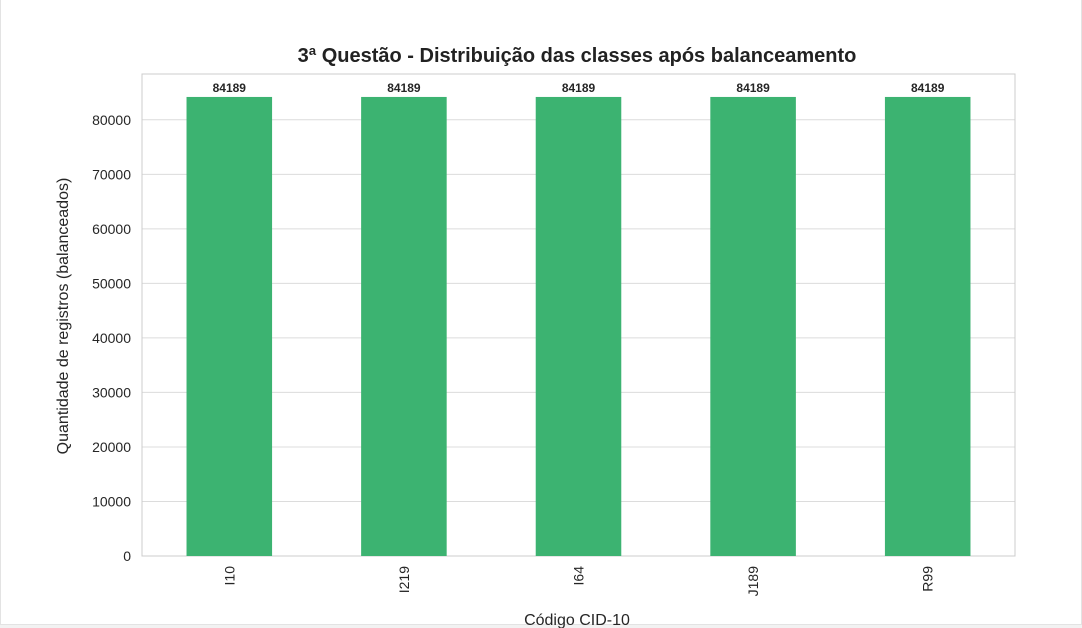 The image size is (1082, 628). I want to click on y-tick-label: 10000, so click(111, 501).